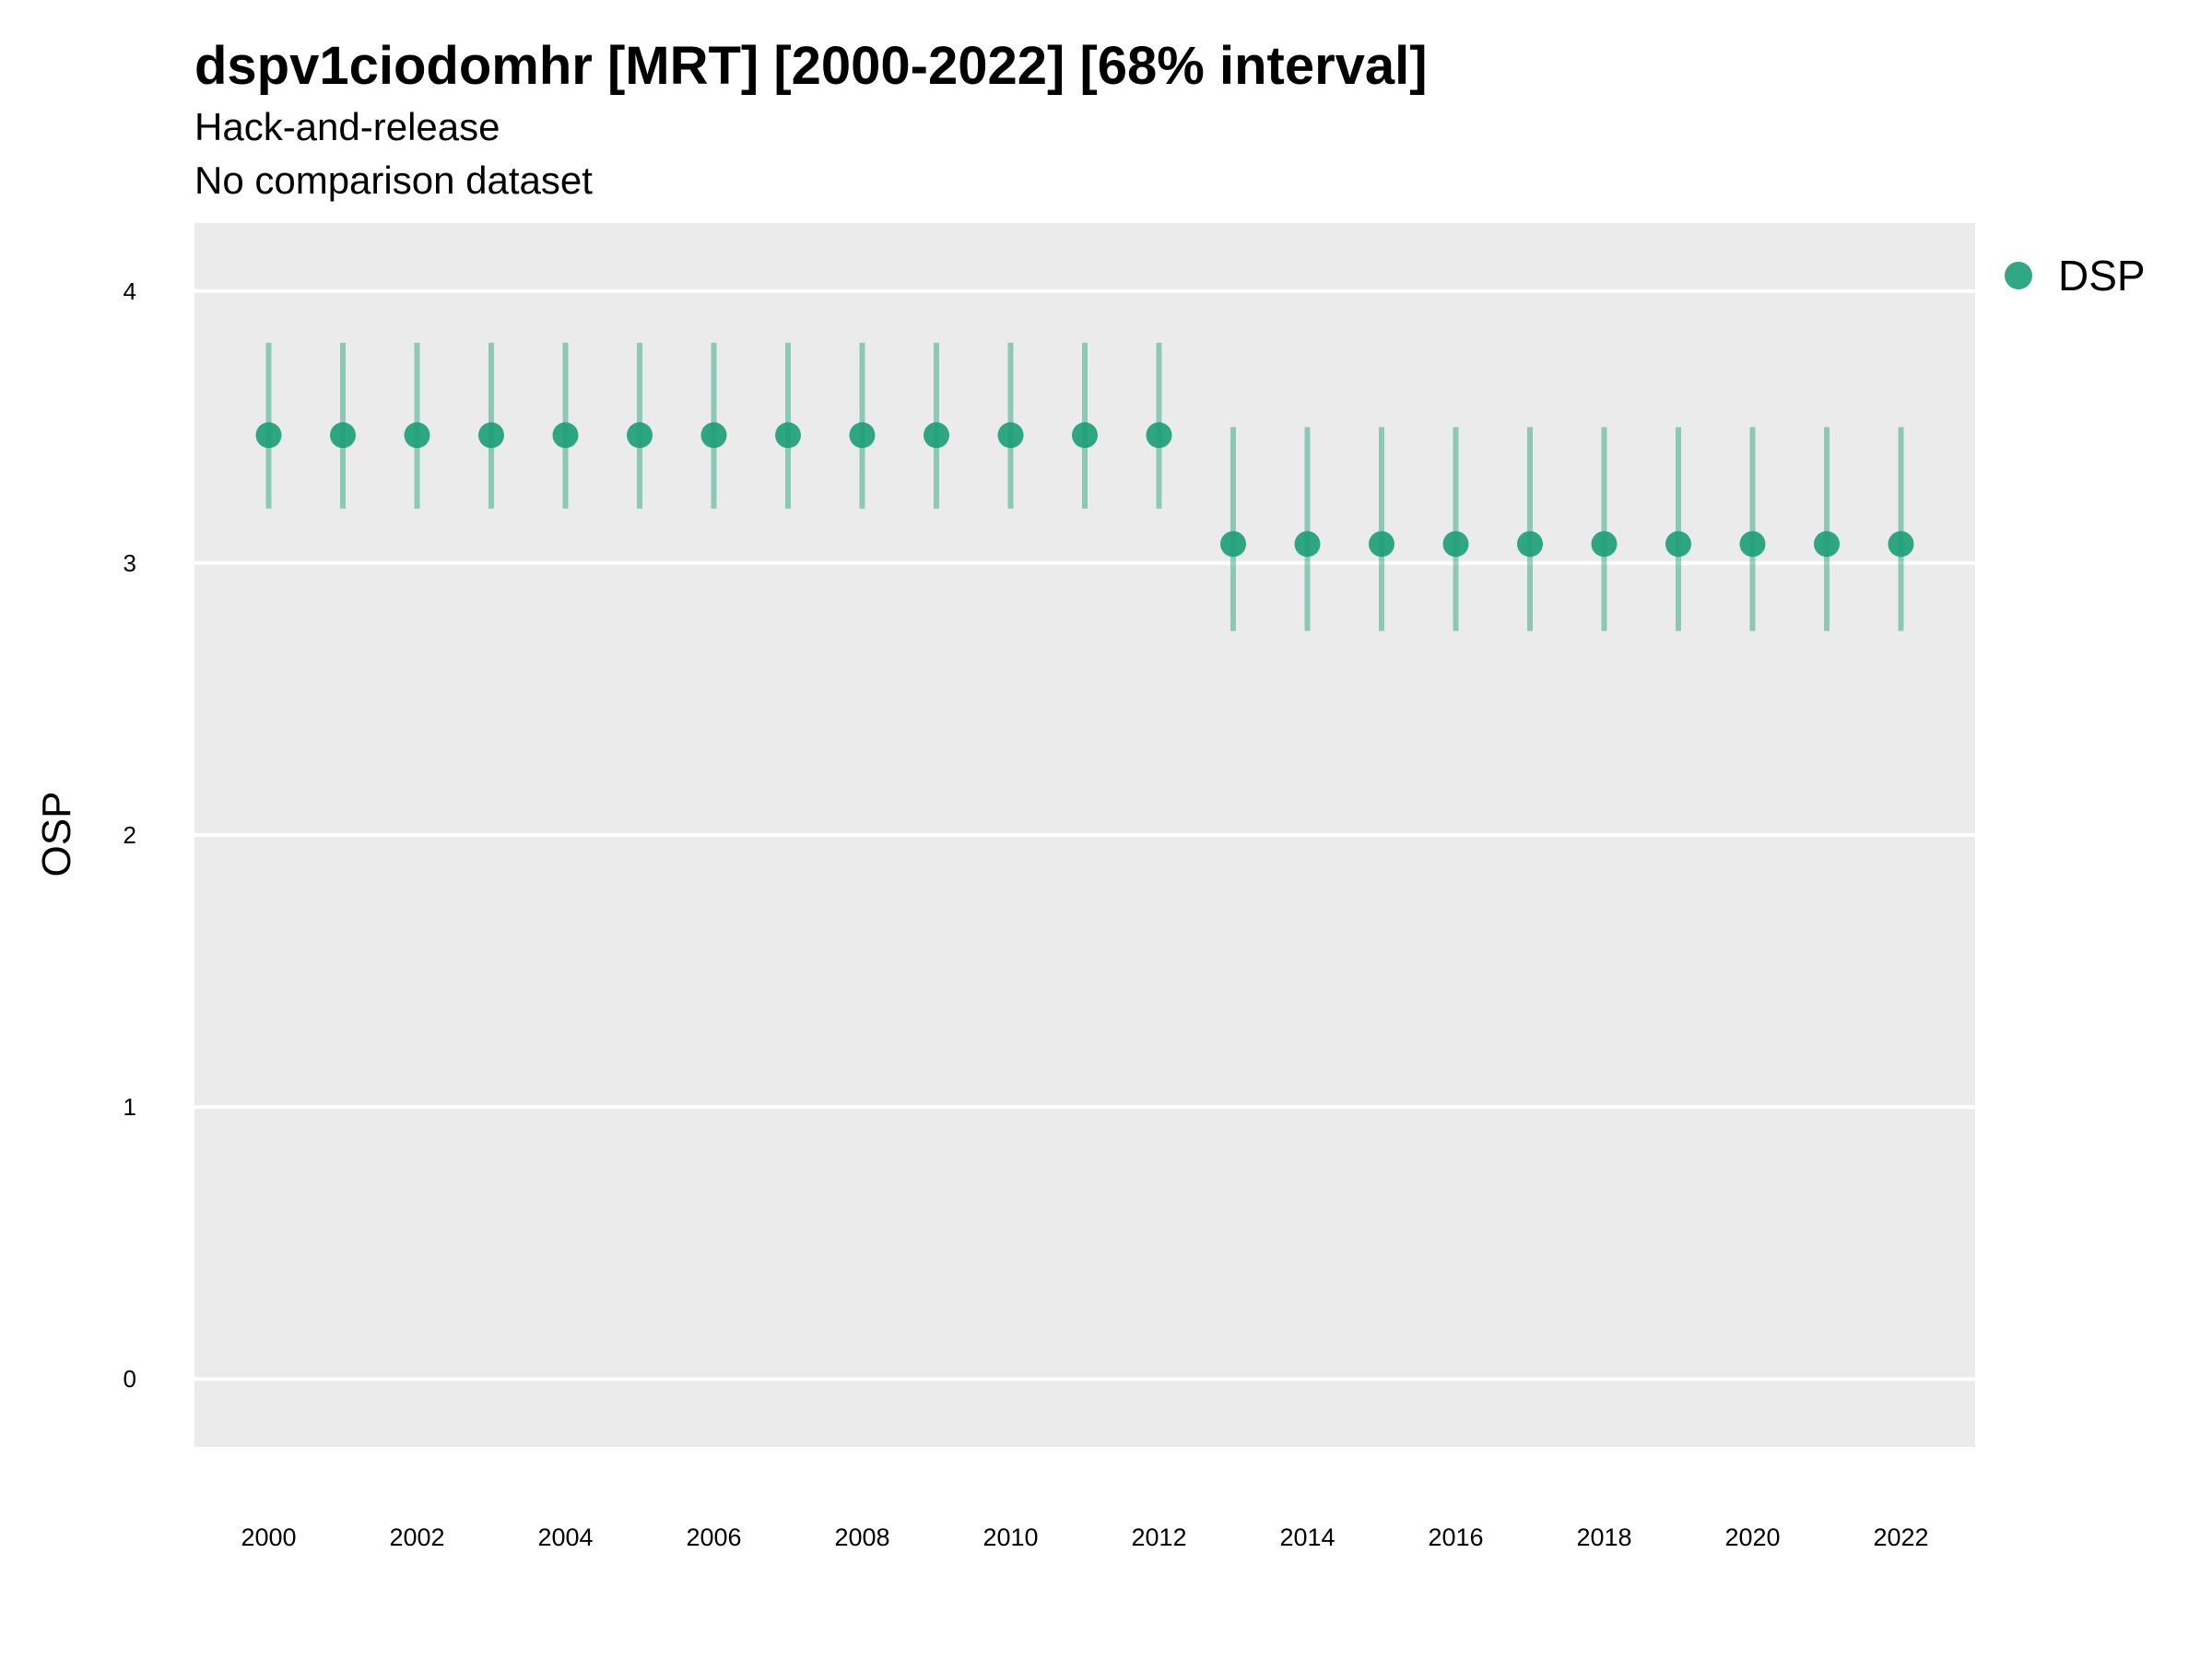 This screenshot has height=1659, width=2212. I want to click on legend-key-dsp, so click(2018, 275).